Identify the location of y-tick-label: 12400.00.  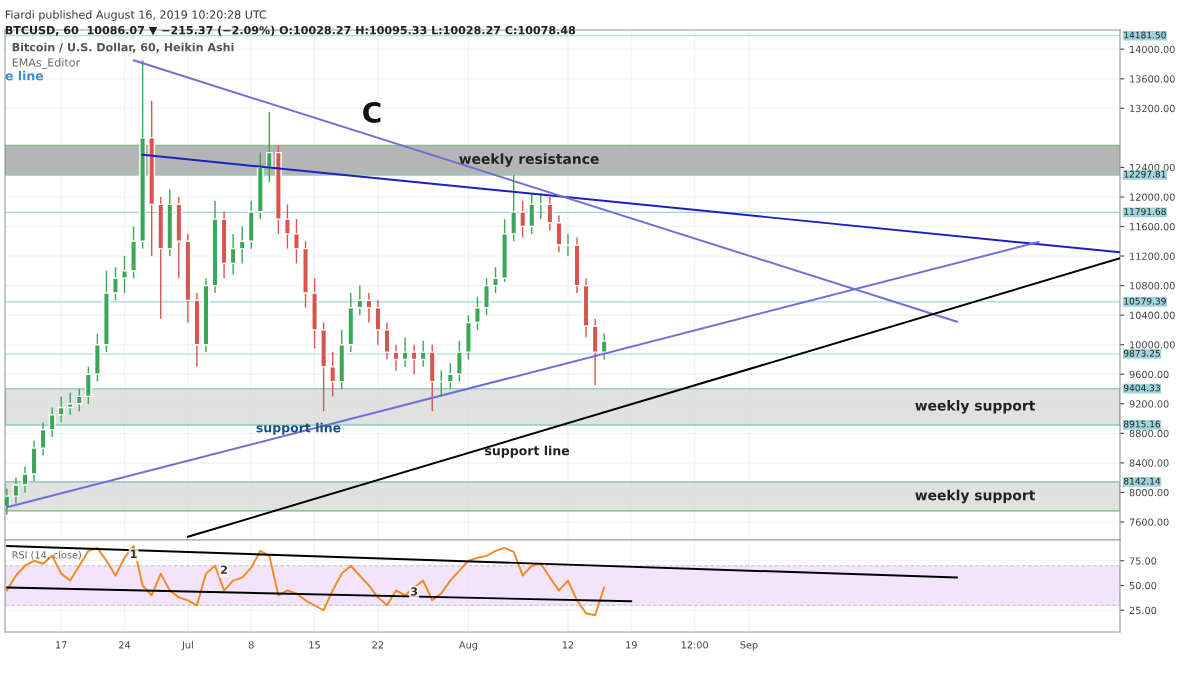
(1152, 167).